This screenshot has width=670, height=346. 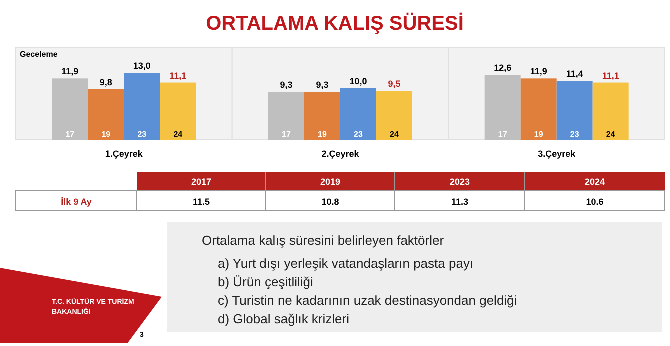 I want to click on text: Ortalama kalış süresini belirleyen faktörler, so click(x=323, y=240).